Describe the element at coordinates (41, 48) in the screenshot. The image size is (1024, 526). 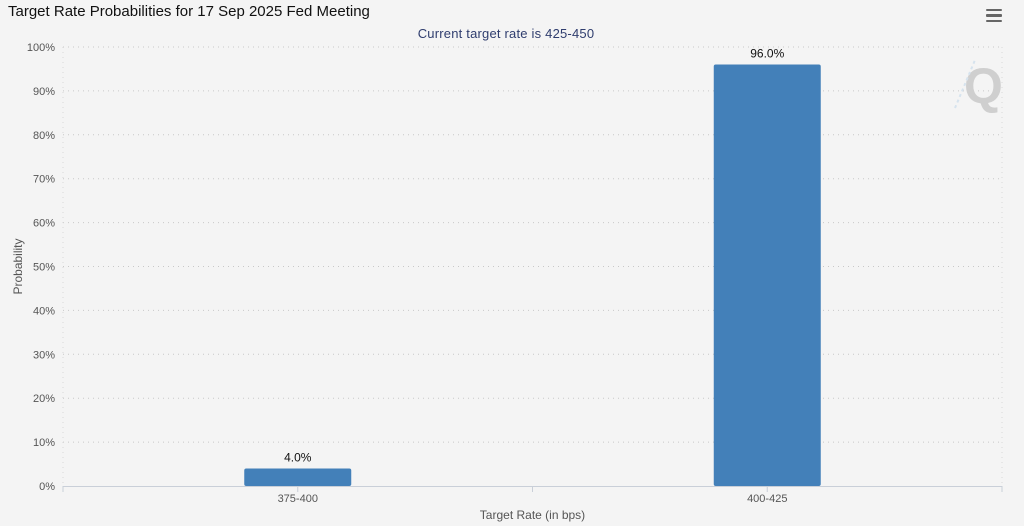
I see `y-tick-label: 100%` at that location.